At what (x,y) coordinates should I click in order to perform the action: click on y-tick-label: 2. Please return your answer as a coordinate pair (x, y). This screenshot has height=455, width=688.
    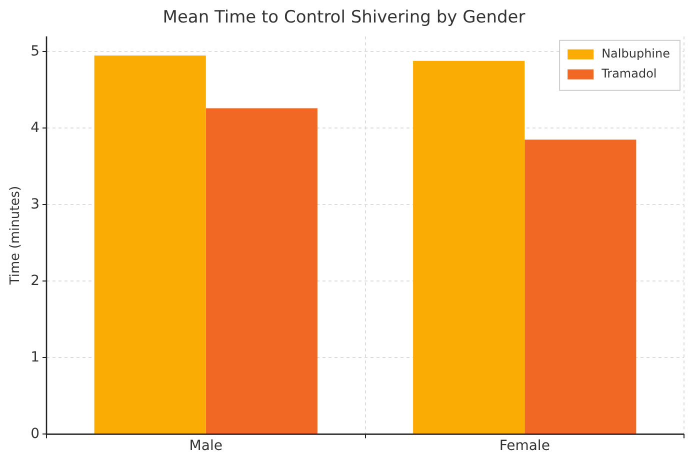
    Looking at the image, I should click on (35, 280).